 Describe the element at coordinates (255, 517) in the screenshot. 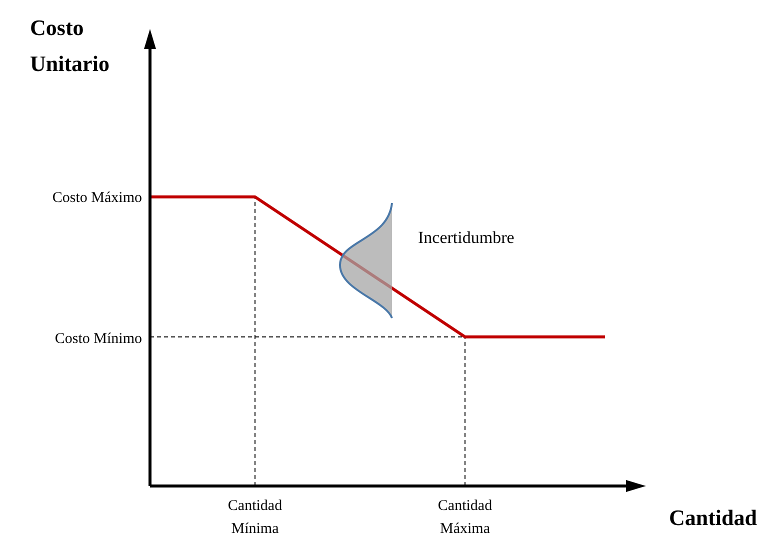

I see `x-tick-label: Cantidad Mínima` at that location.